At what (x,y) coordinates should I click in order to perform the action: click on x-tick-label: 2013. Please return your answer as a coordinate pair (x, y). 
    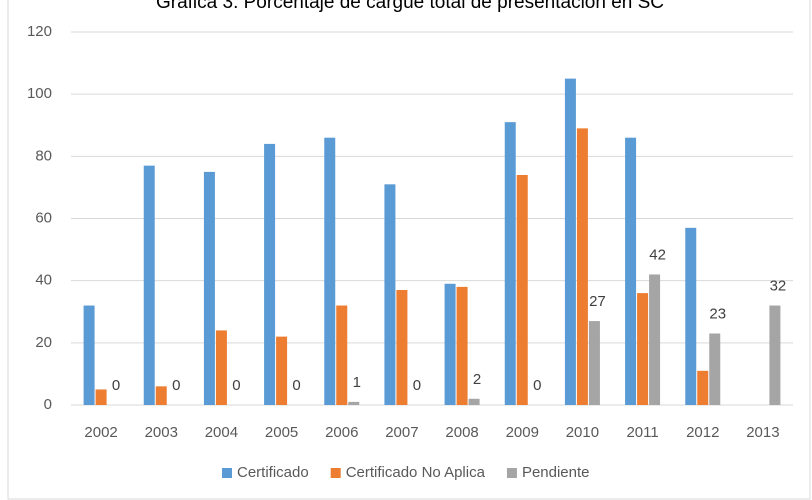
    Looking at the image, I should click on (762, 432).